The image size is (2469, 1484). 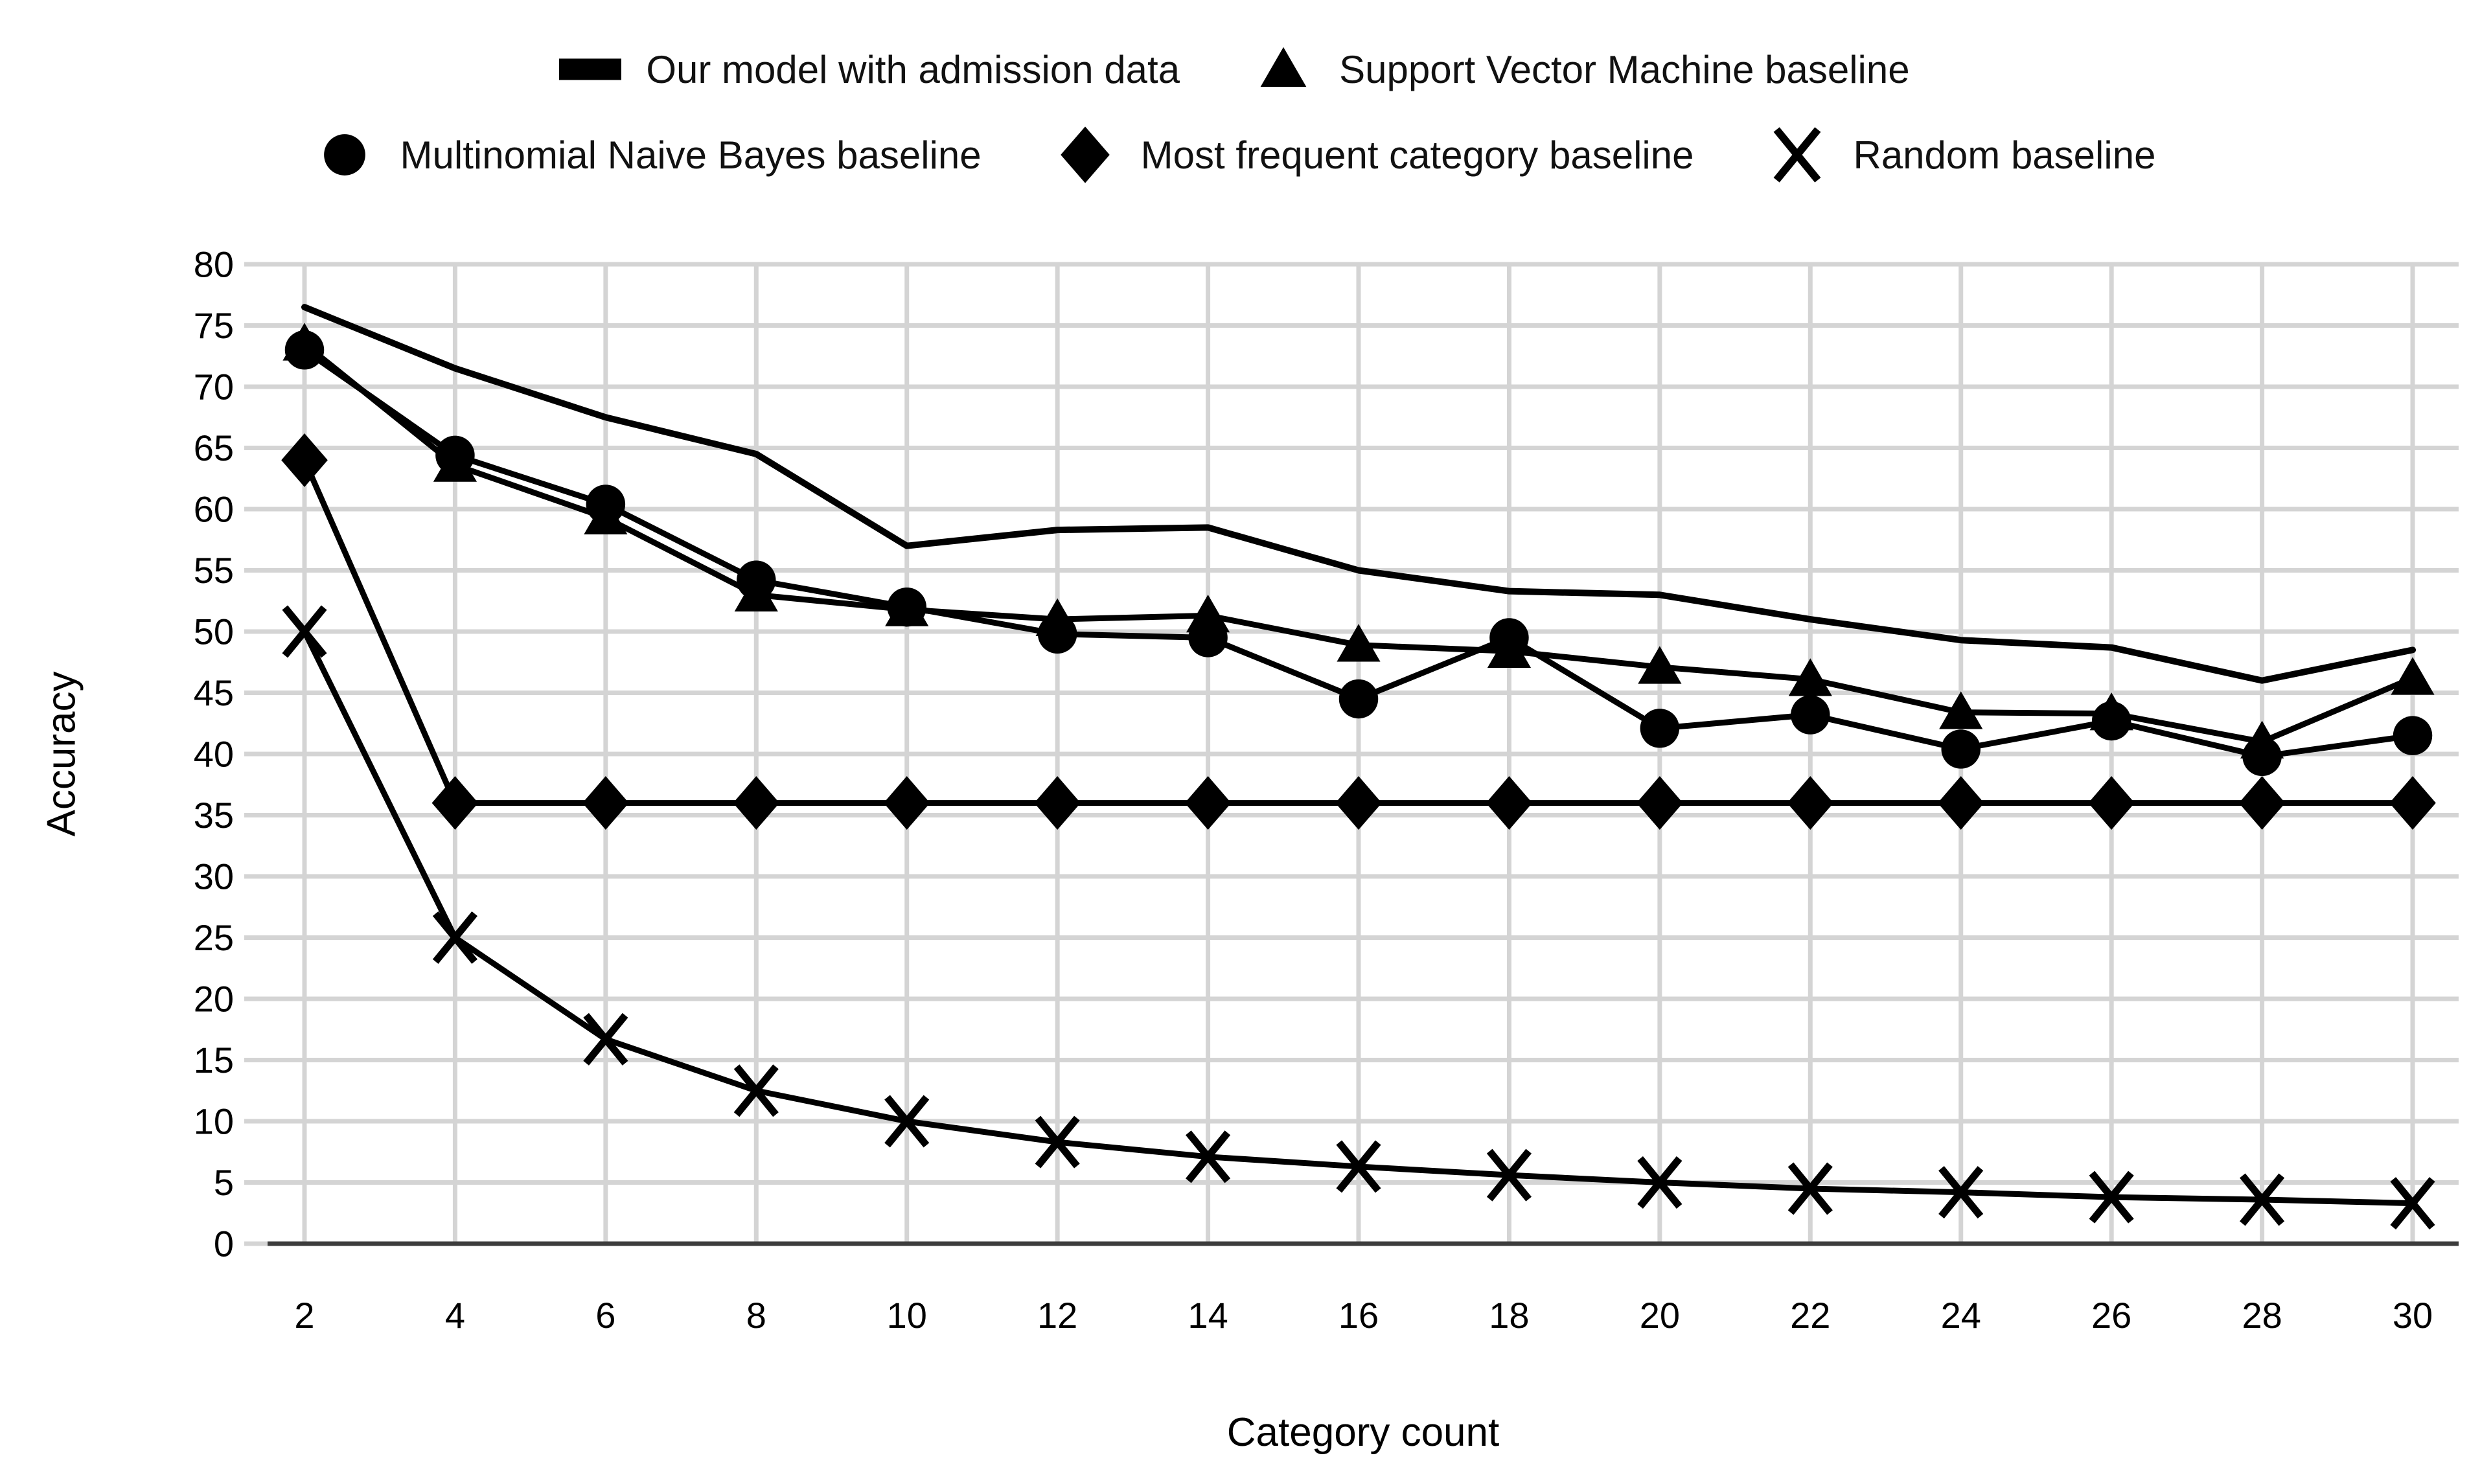 What do you see at coordinates (214, 325) in the screenshot?
I see `y-axis-tick-label: 75` at bounding box center [214, 325].